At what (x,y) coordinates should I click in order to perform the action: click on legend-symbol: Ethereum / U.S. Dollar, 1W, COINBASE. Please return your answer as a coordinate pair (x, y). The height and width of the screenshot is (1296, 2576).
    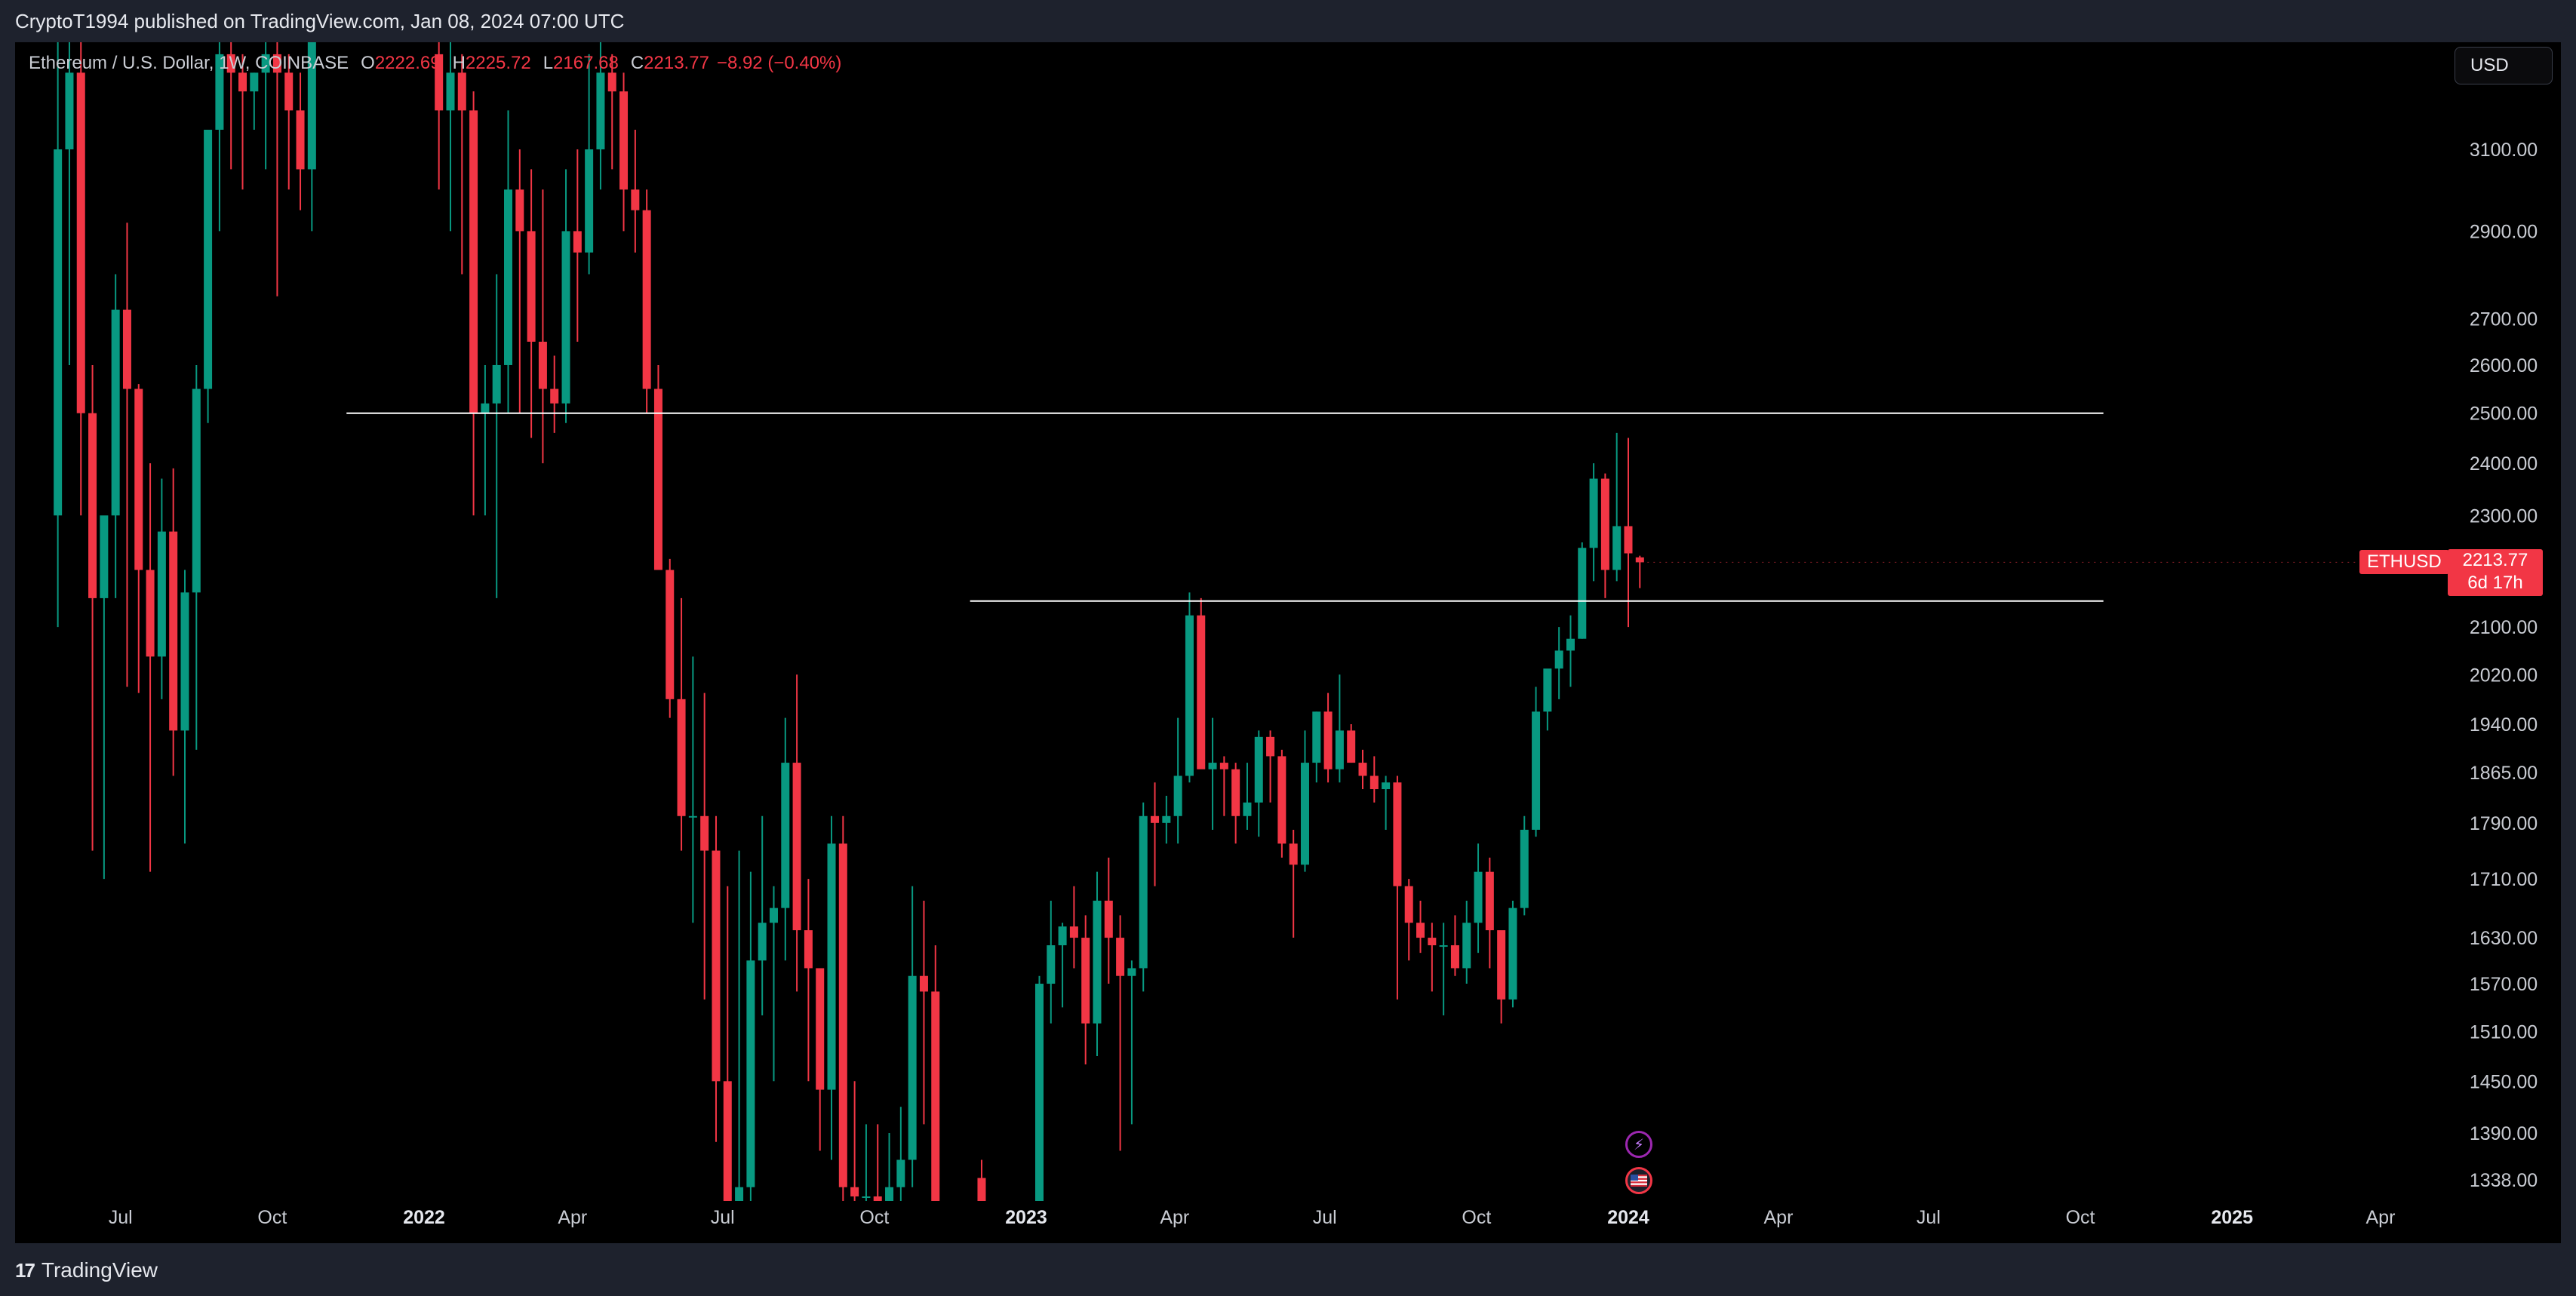
    Looking at the image, I should click on (189, 63).